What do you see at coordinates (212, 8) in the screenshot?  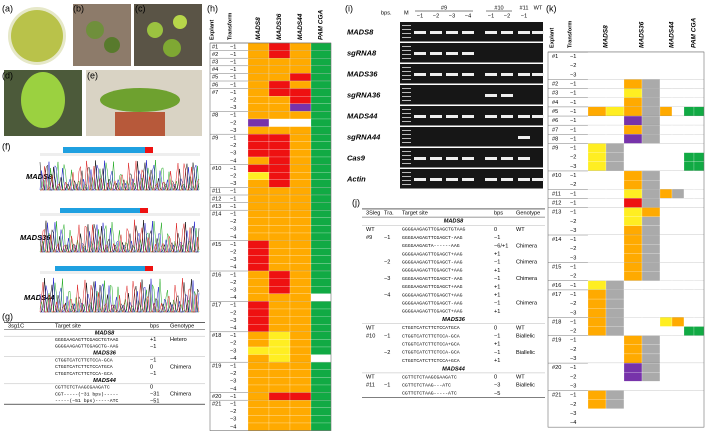 I see `panel-label: (h)` at bounding box center [212, 8].